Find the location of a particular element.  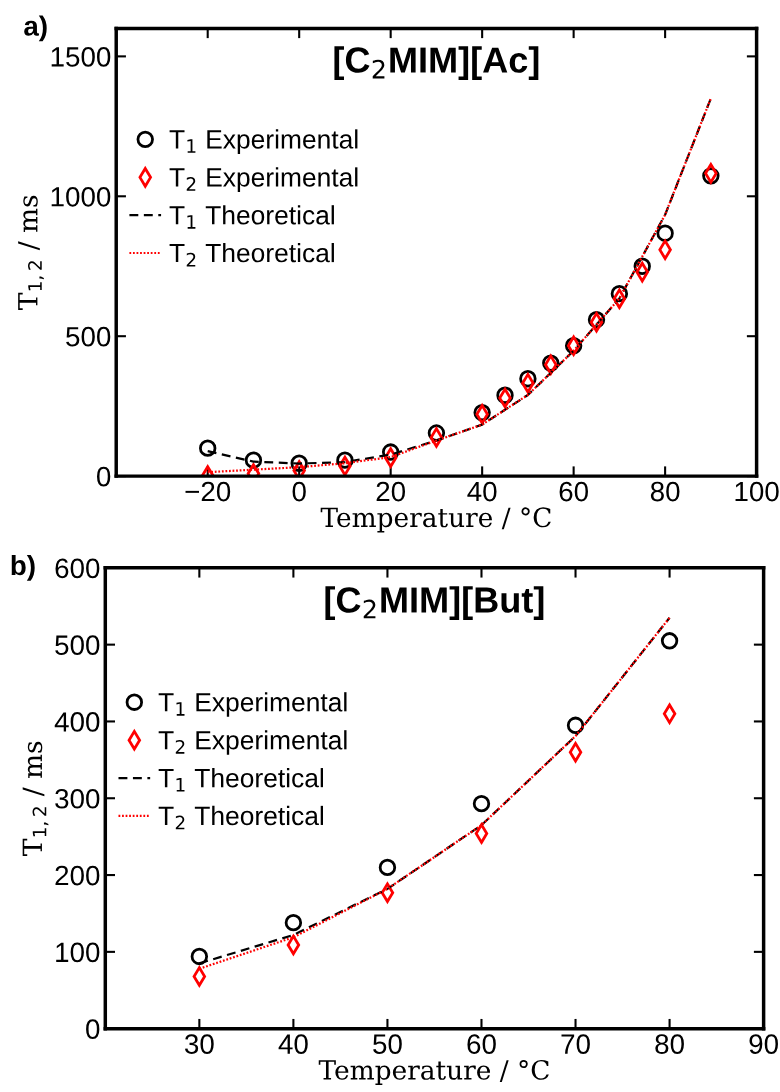

y-tick-label: 300 is located at coordinates (77, 798).